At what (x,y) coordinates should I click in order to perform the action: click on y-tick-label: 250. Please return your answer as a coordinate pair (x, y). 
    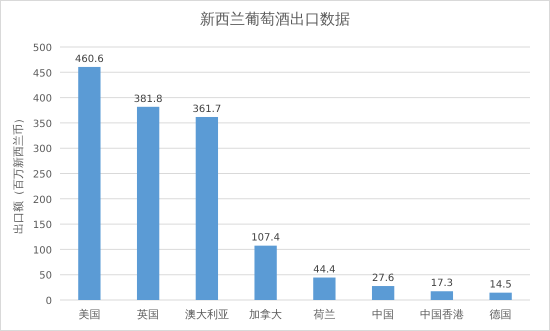
    Looking at the image, I should click on (42, 175).